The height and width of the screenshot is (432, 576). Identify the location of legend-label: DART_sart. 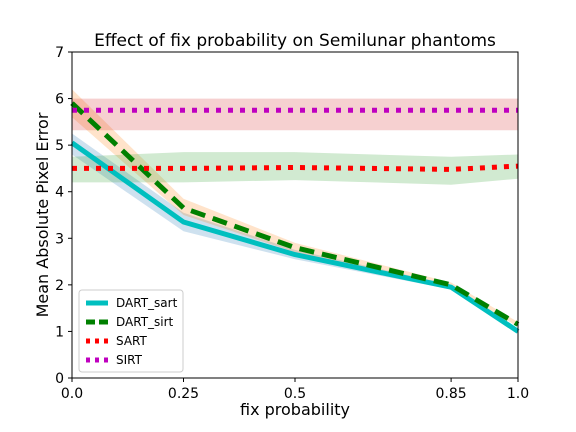
(147, 303).